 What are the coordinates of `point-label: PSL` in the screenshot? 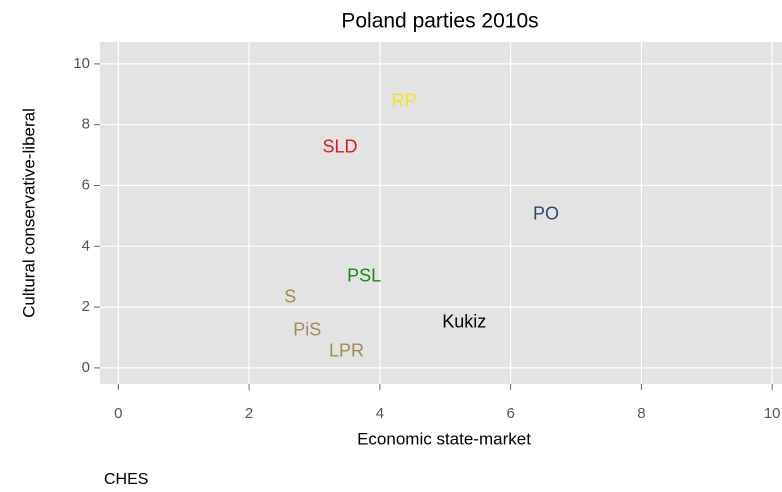 It's located at (364, 276).